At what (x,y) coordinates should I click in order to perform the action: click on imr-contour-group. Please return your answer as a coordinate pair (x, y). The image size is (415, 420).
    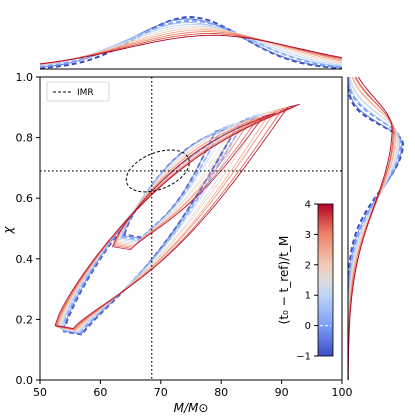
    Looking at the image, I should click on (157, 171).